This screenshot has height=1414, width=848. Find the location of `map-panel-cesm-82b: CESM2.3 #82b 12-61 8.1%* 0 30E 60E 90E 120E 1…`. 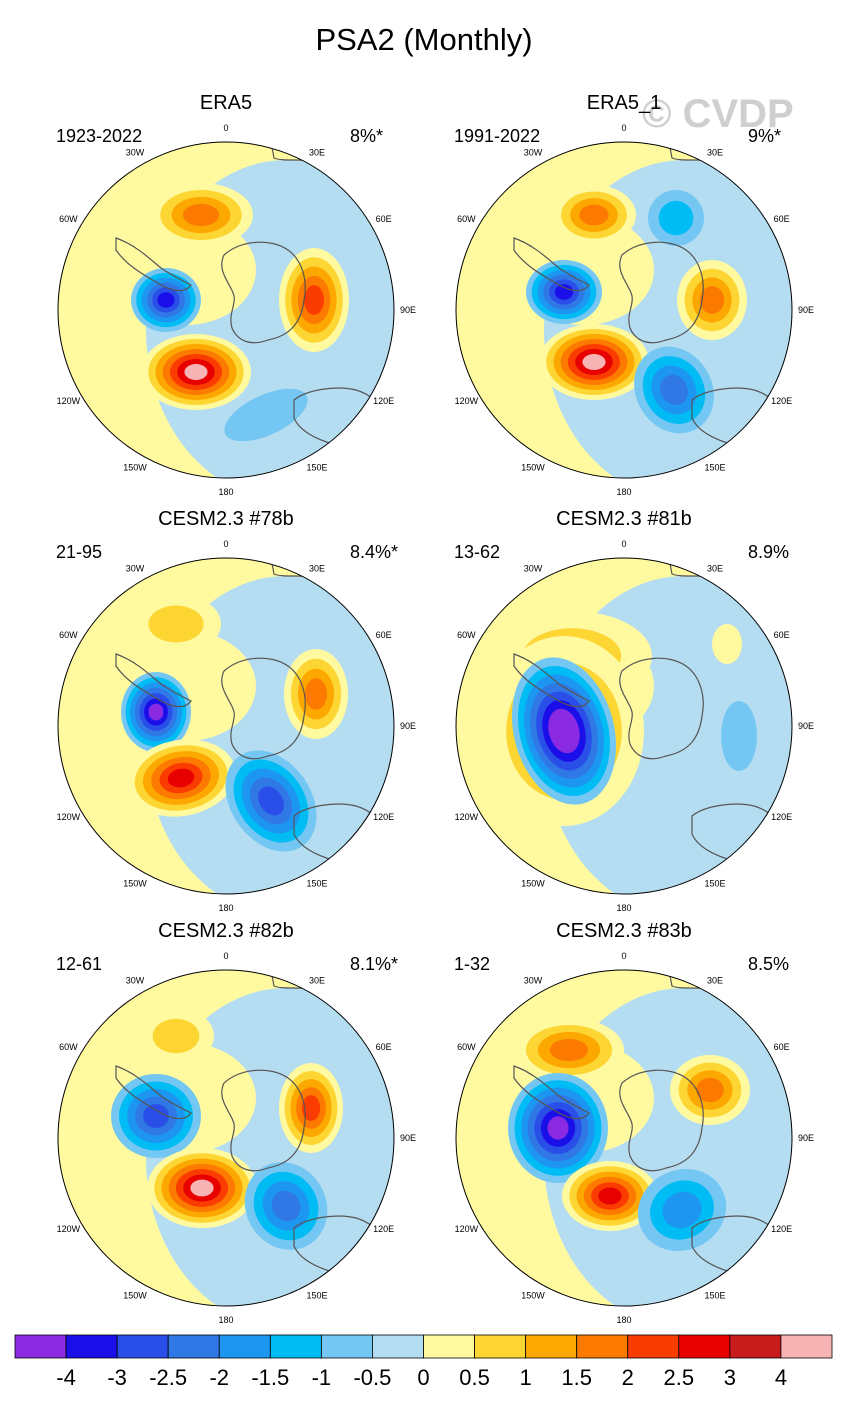

map-panel-cesm-82b: CESM2.3 #82b 12-61 8.1%* 0 30E 60E 90E 120E 1… is located at coordinates (256, 1124).